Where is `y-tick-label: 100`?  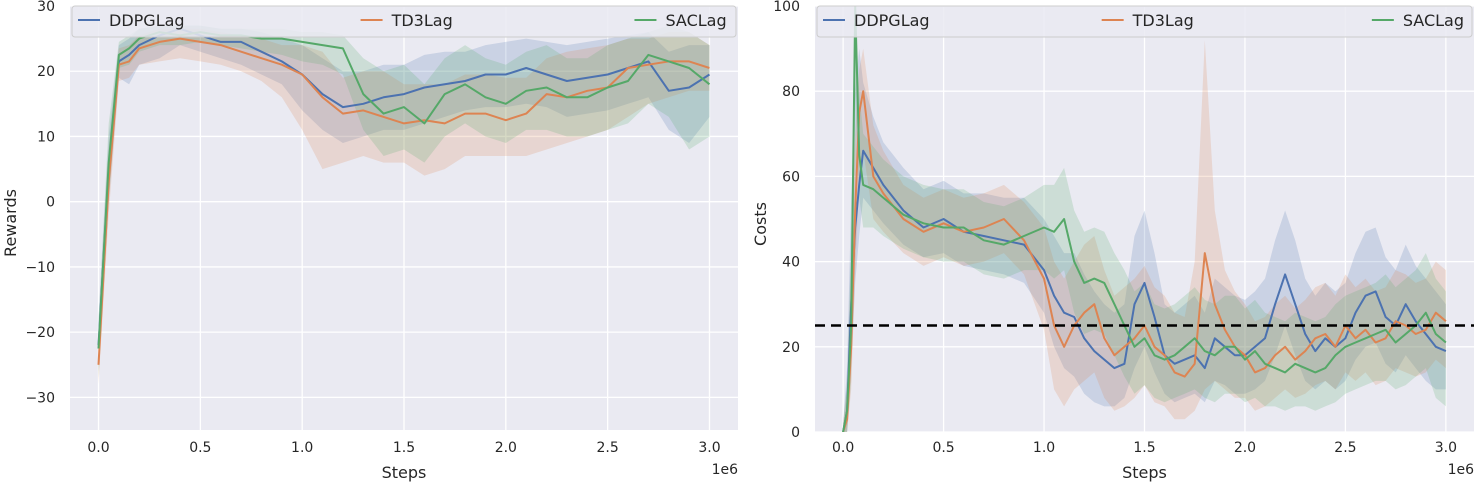
y-tick-label: 100 is located at coordinates (786, 7).